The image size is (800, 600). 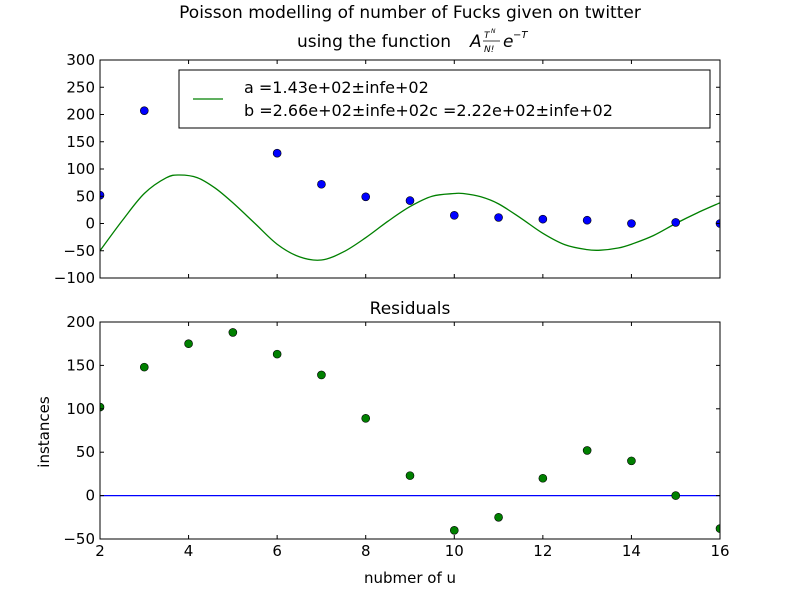 What do you see at coordinates (487, 36) in the screenshot?
I see `svg-text: T` at bounding box center [487, 36].